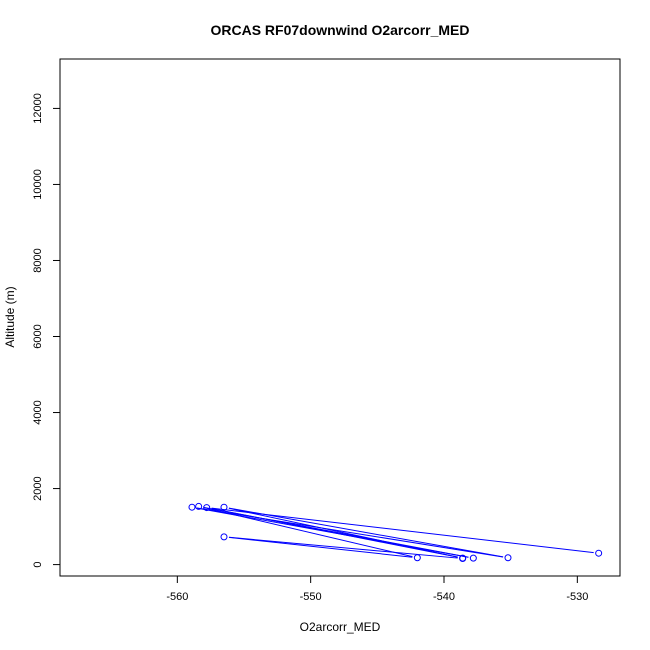 This screenshot has width=650, height=650. I want to click on x-tick-label: -530, so click(577, 597).